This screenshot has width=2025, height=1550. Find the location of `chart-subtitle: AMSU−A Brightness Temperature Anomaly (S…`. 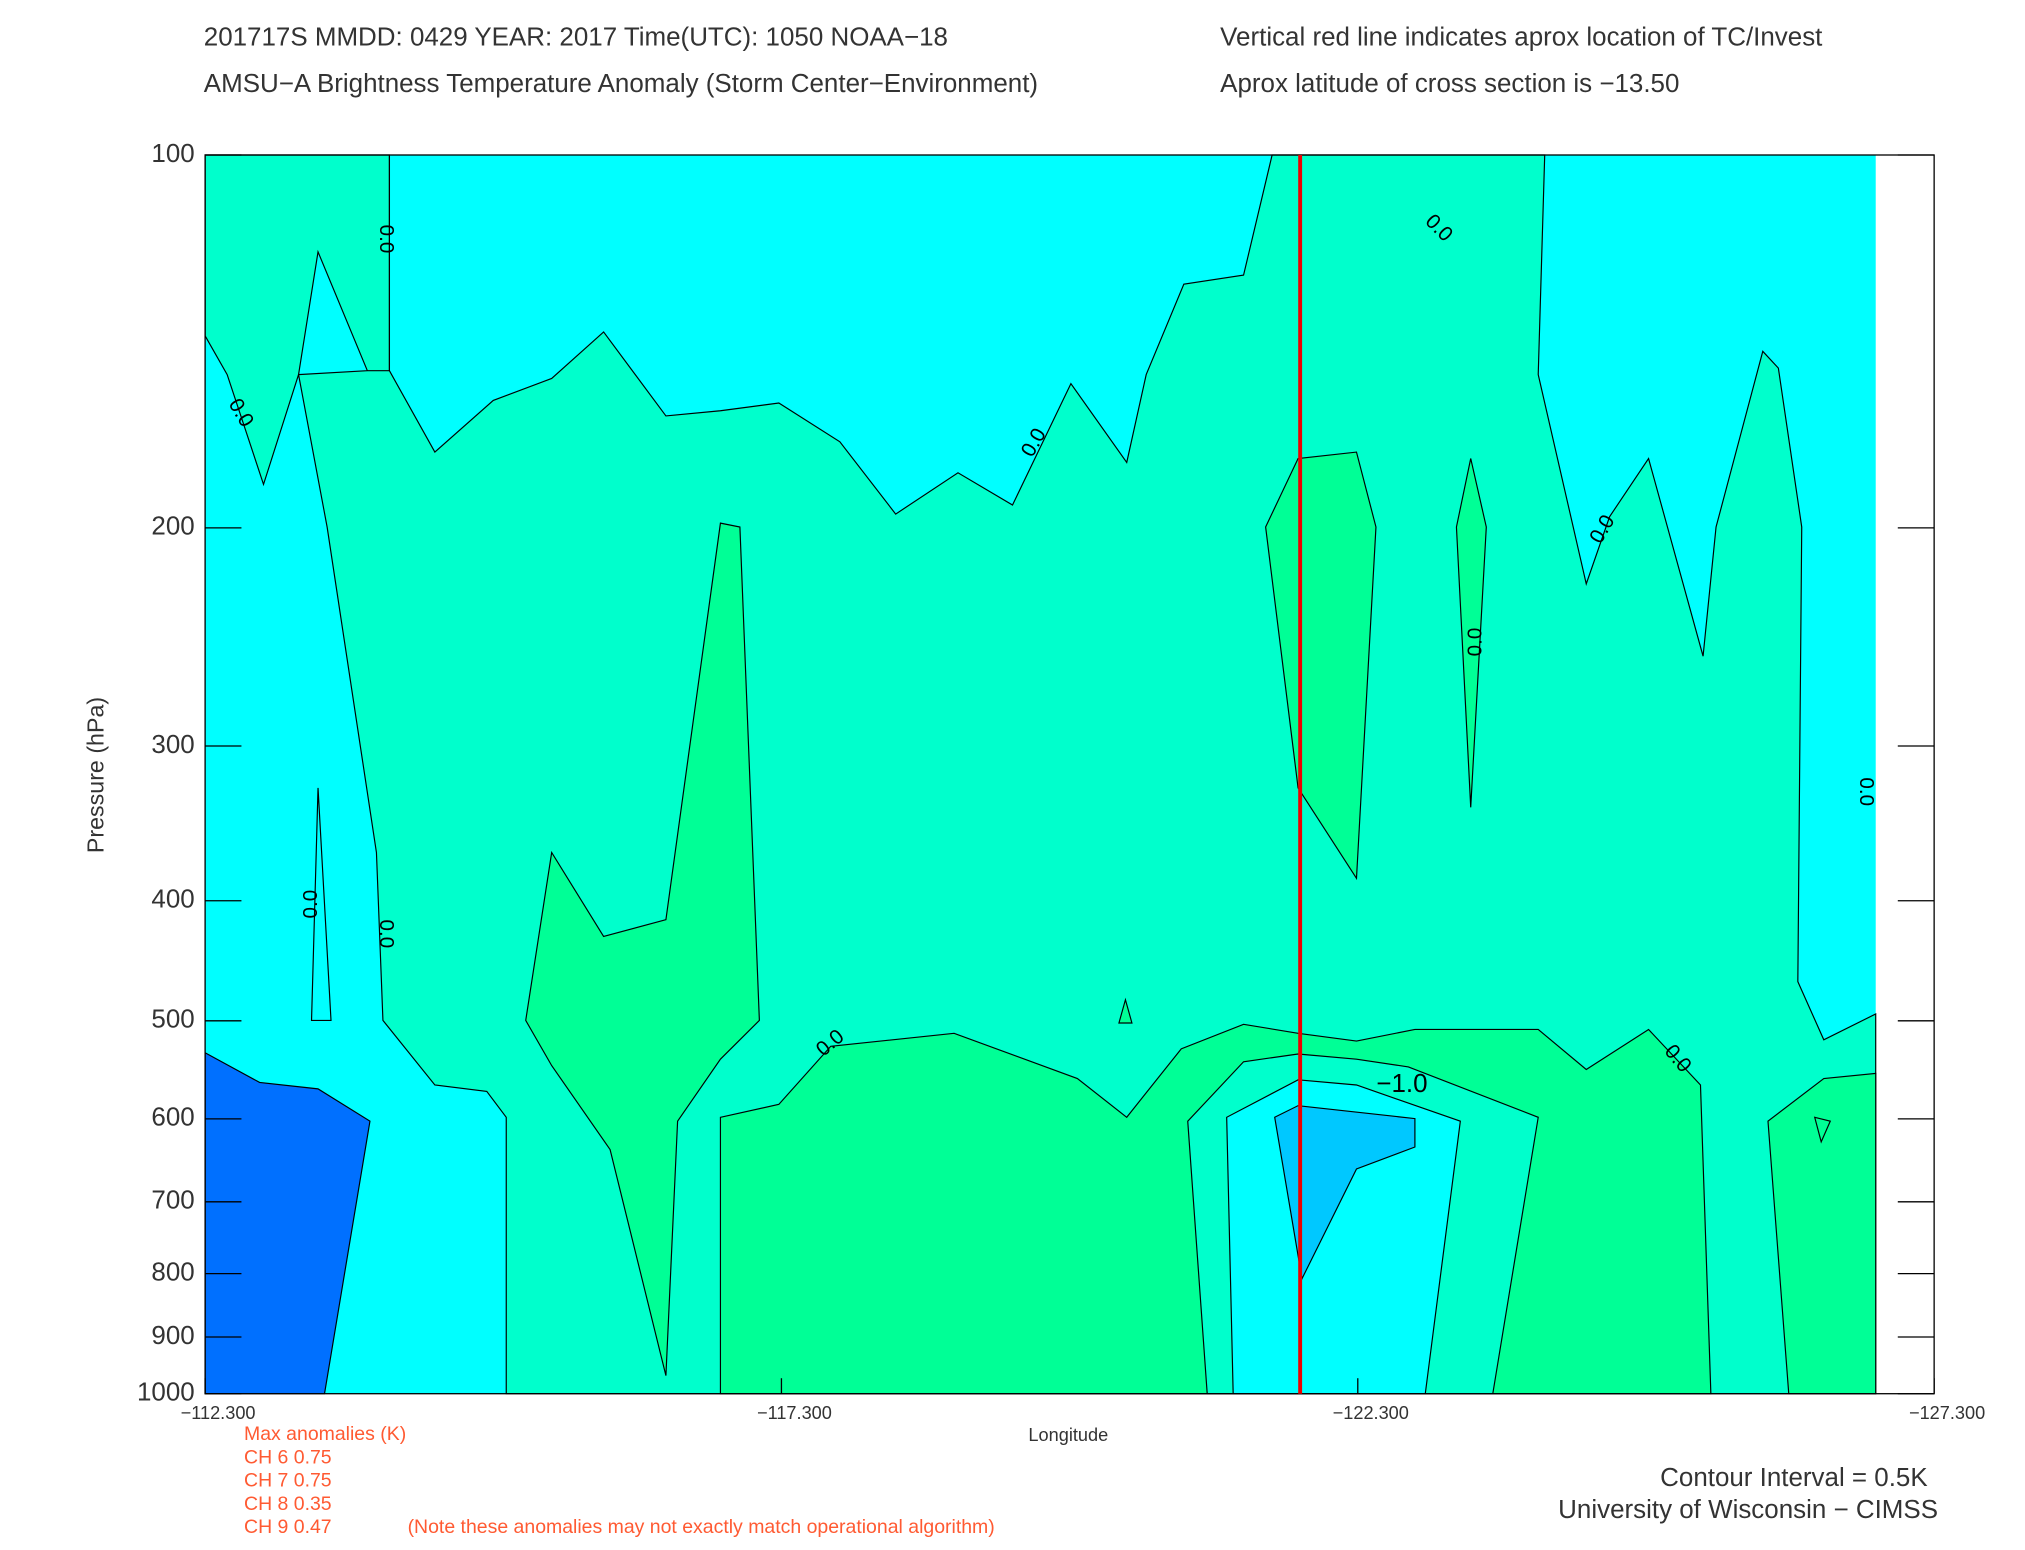

chart-subtitle: AMSU−A Brightness Temperature Anomaly (S… is located at coordinates (621, 84).